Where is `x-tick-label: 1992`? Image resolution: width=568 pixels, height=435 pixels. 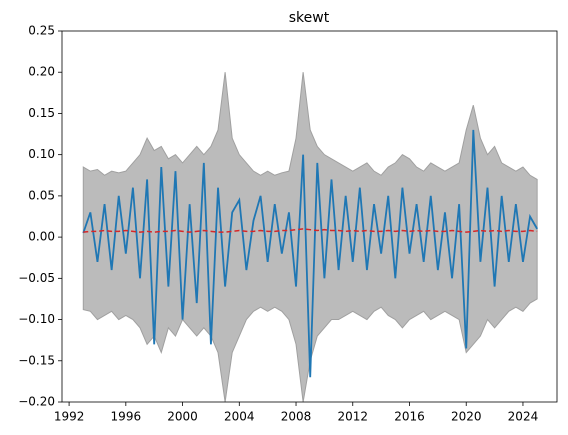
x-tick-label: 1992 is located at coordinates (69, 417).